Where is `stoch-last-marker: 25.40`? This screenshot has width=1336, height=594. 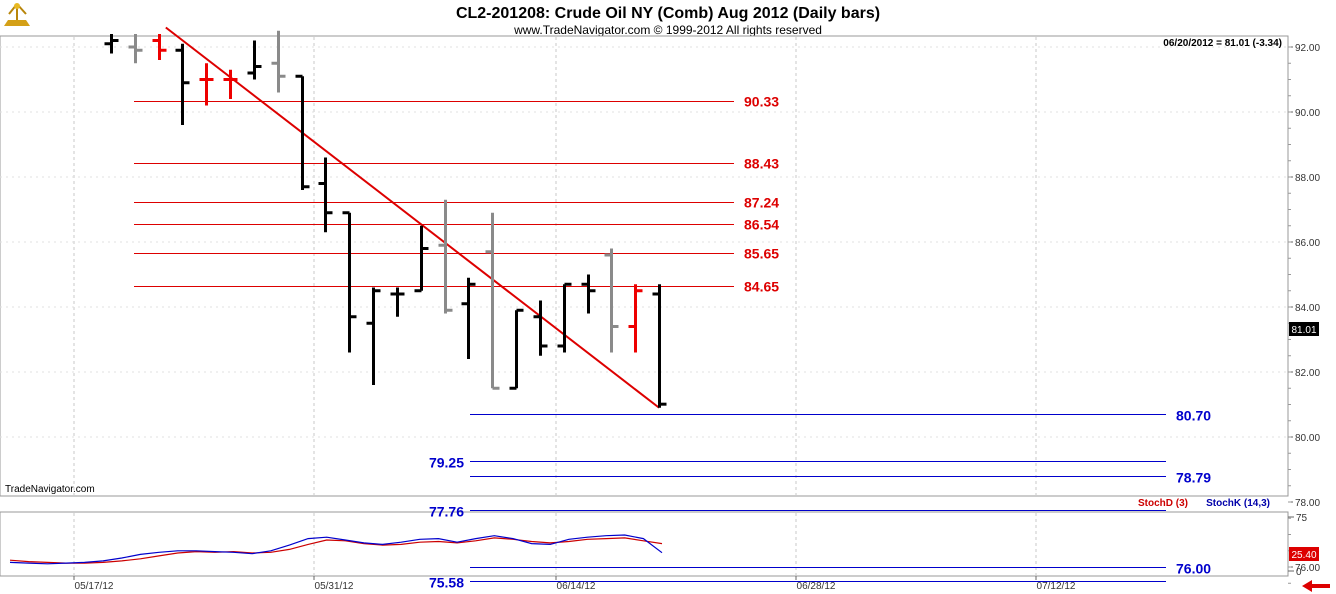 stoch-last-marker: 25.40 is located at coordinates (1304, 554).